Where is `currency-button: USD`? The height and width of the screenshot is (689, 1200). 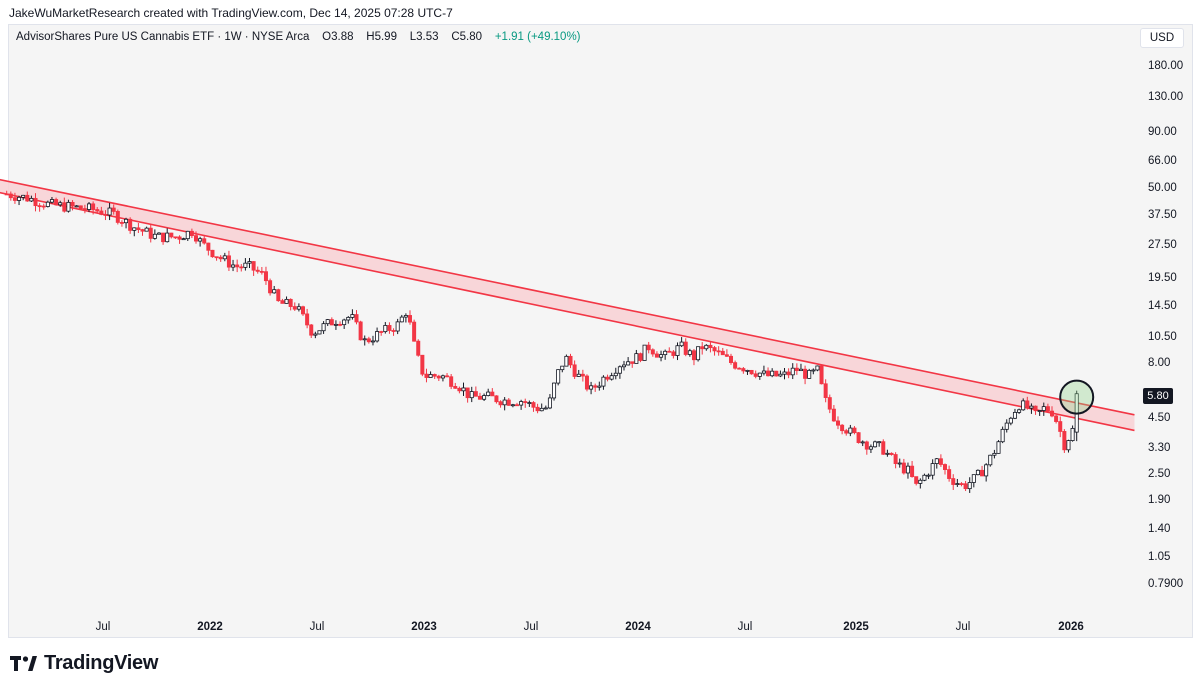
currency-button: USD is located at coordinates (1162, 38).